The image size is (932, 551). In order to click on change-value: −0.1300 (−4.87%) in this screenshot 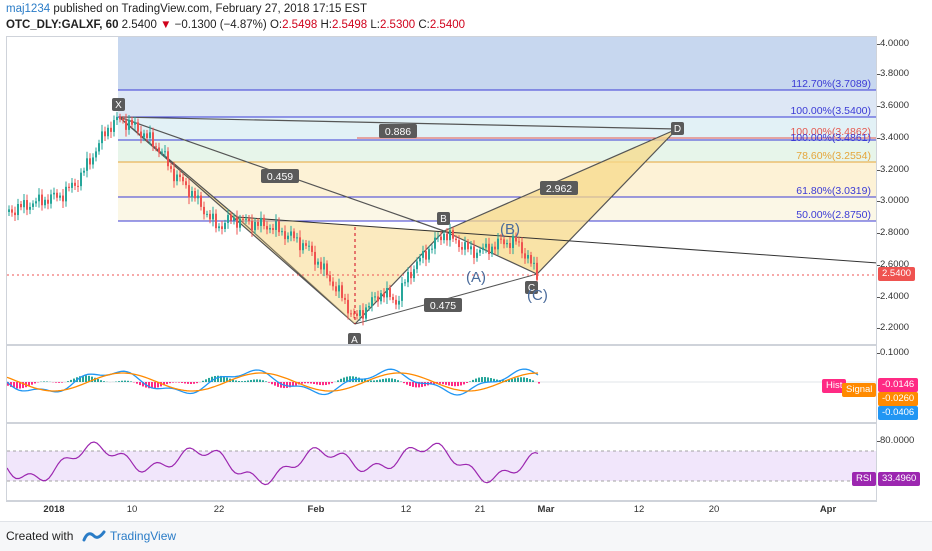, I will do `click(221, 25)`.